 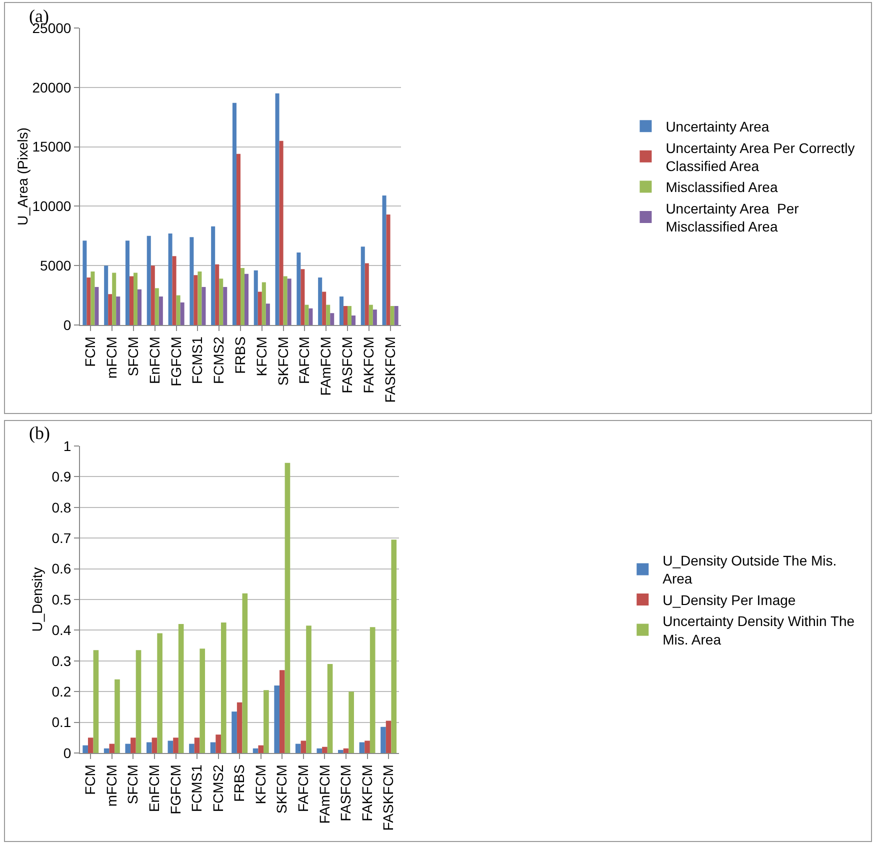 I want to click on legend-label: U_Density Per Image, so click(x=729, y=600).